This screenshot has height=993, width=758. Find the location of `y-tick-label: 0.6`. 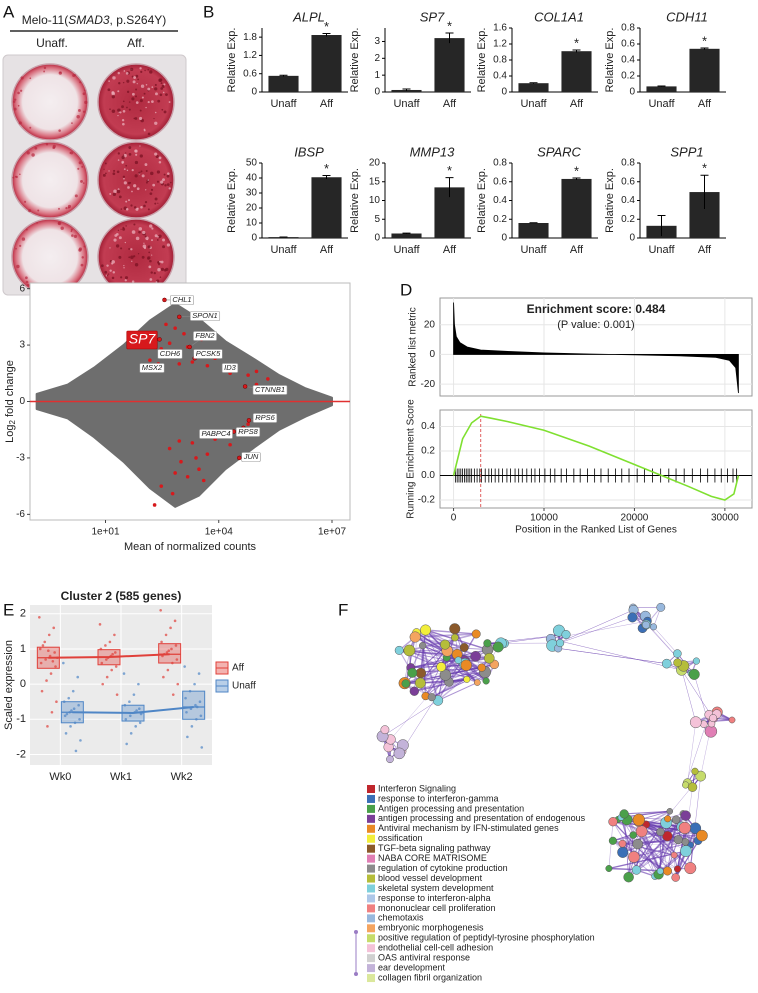

y-tick-label: 0.6 is located at coordinates (628, 44).